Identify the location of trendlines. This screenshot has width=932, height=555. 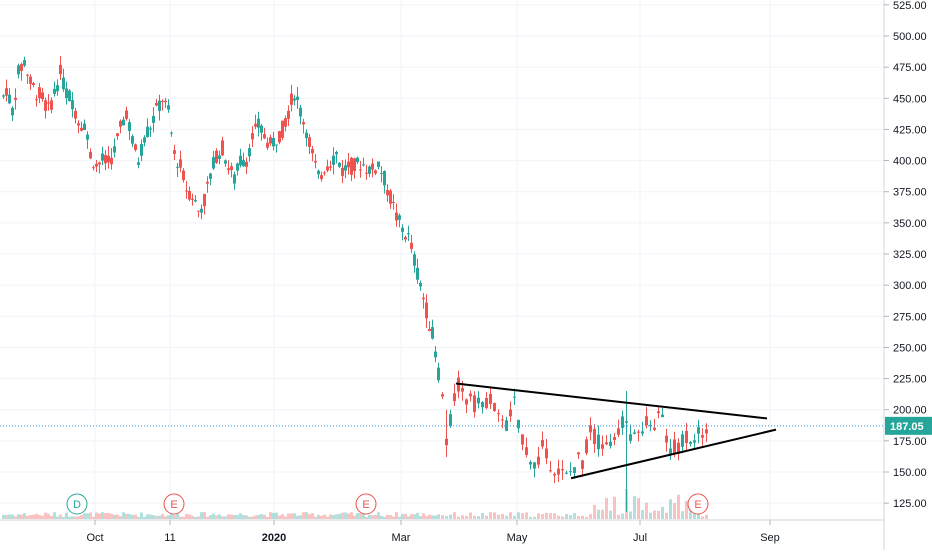
(616, 431).